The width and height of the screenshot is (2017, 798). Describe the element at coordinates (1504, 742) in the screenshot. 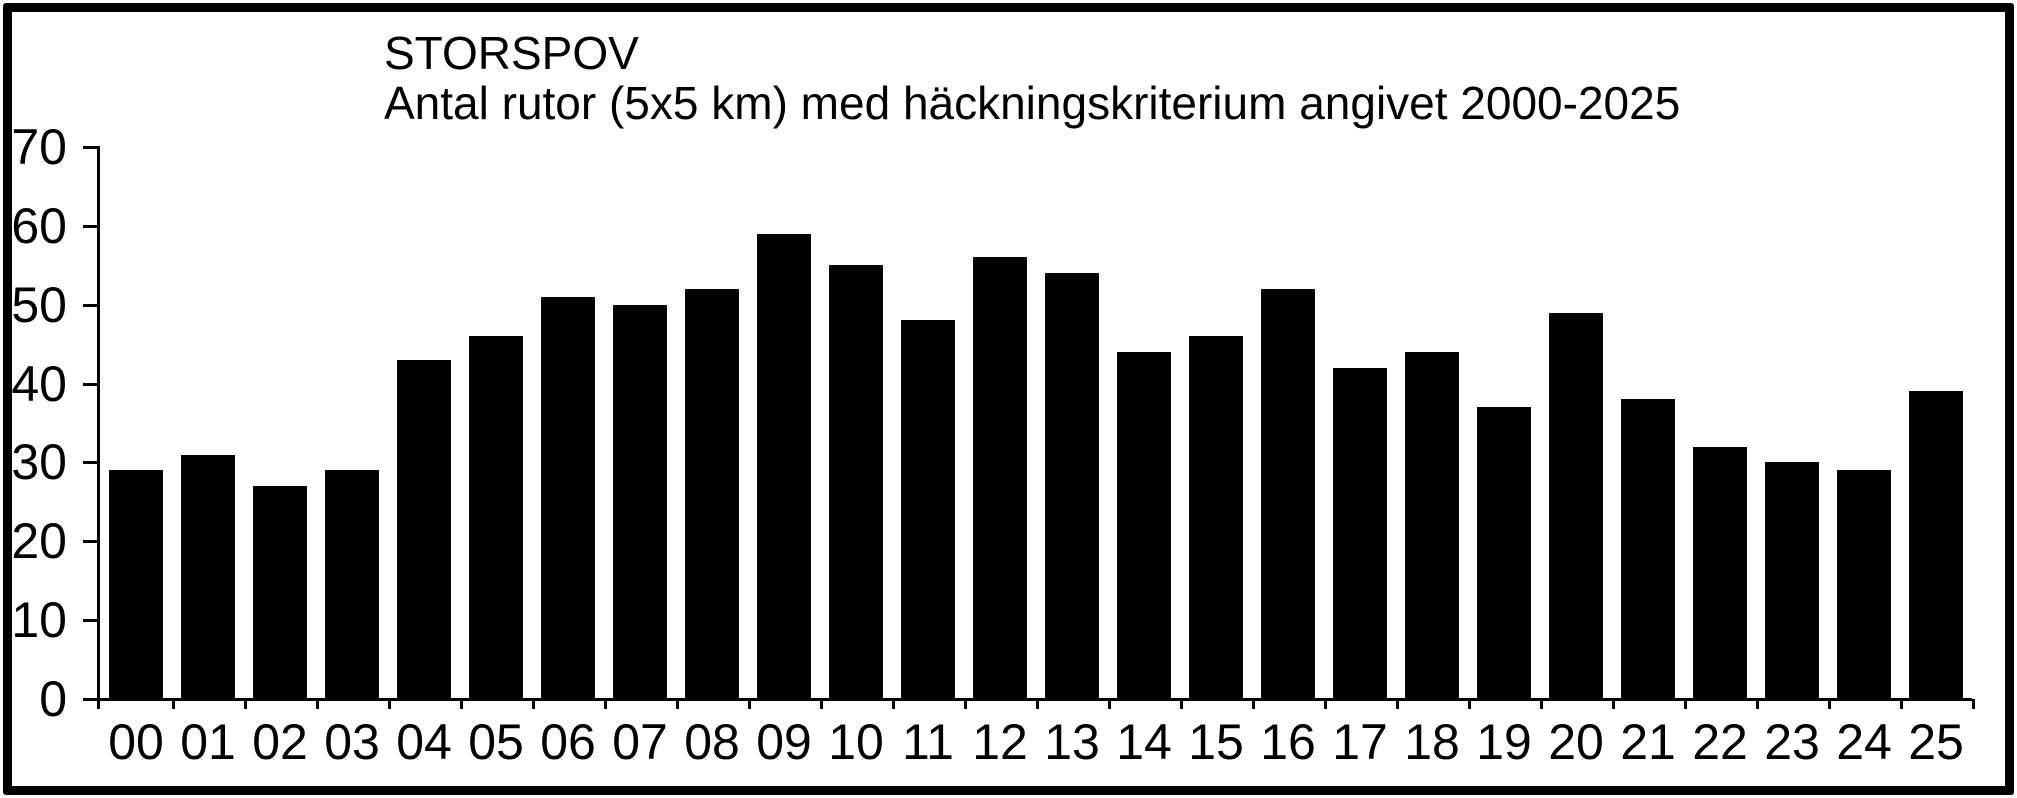

I see `x-axis-label: 19` at that location.